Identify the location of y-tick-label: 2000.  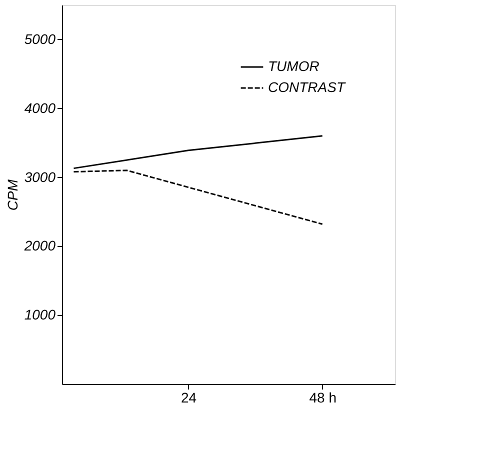
(39, 246).